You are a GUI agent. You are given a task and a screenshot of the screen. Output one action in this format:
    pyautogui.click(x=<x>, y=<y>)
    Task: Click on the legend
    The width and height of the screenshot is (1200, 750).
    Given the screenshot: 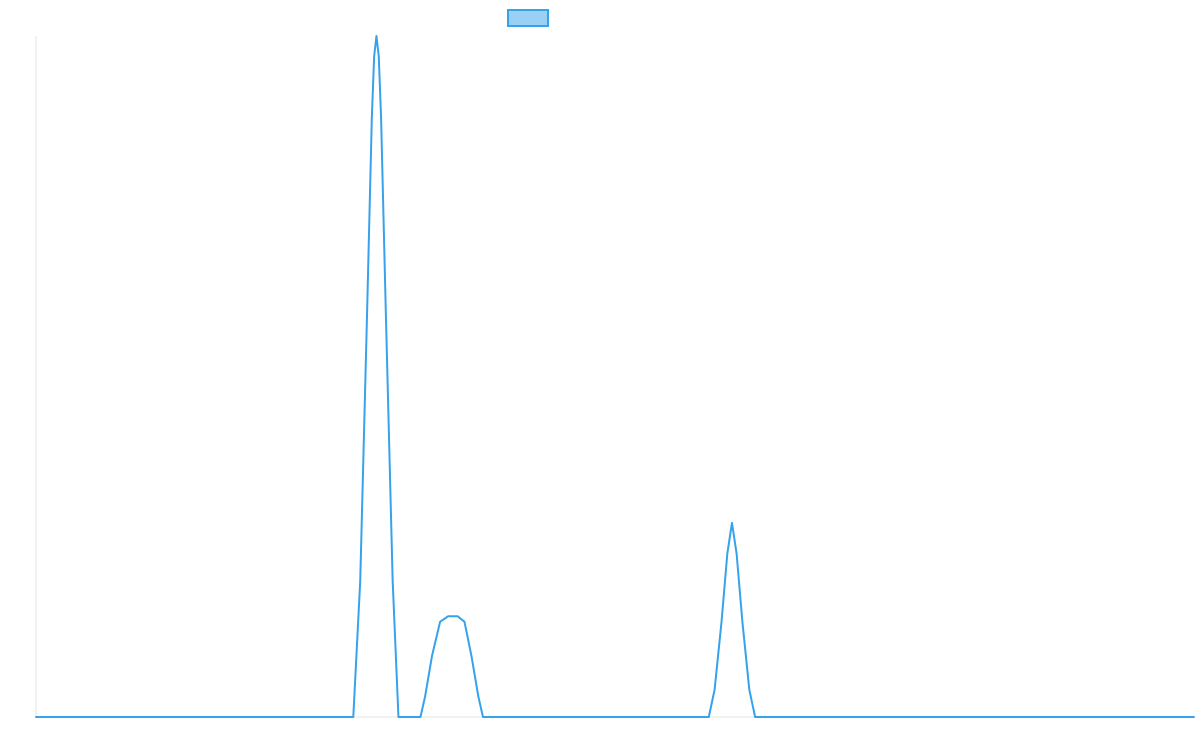 What is the action you would take?
    pyautogui.click(x=528, y=18)
    